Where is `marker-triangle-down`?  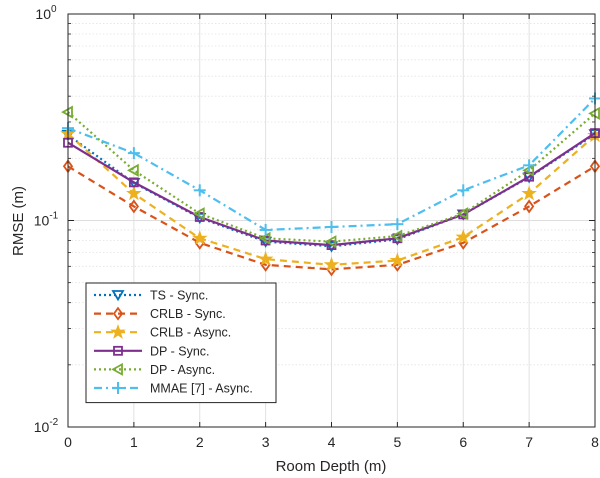
marker-triangle-down is located at coordinates (118, 296).